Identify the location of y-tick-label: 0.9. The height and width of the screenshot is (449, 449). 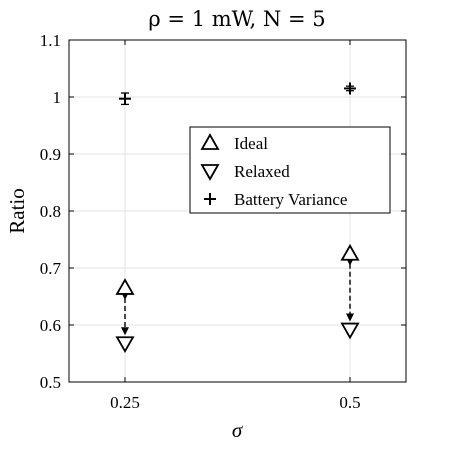
(50, 154).